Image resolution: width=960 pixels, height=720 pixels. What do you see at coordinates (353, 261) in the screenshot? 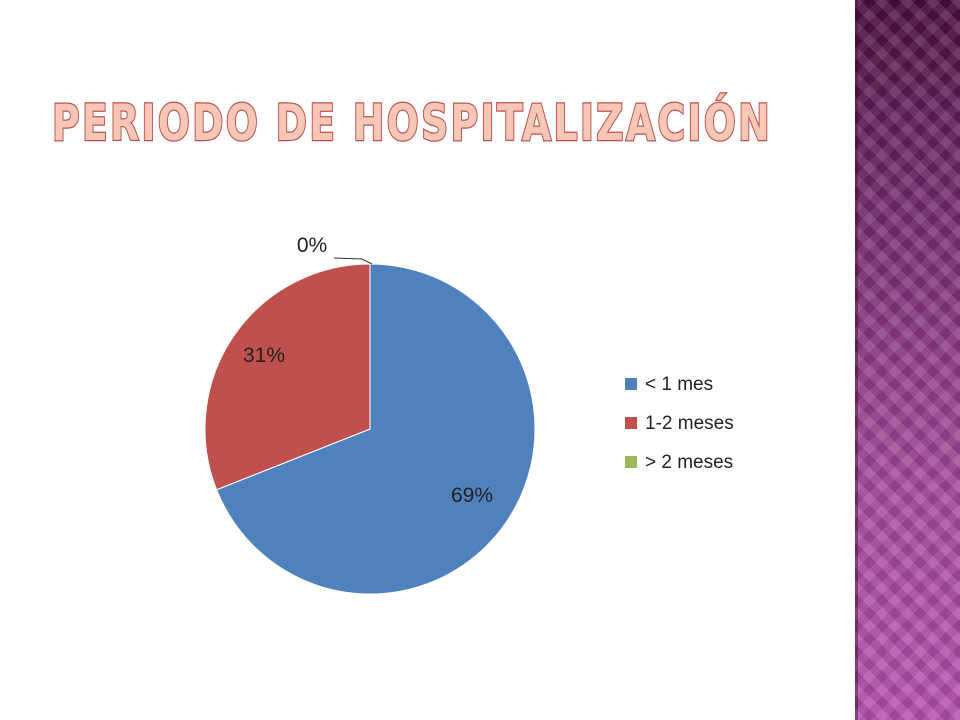
I see `leader-line` at bounding box center [353, 261].